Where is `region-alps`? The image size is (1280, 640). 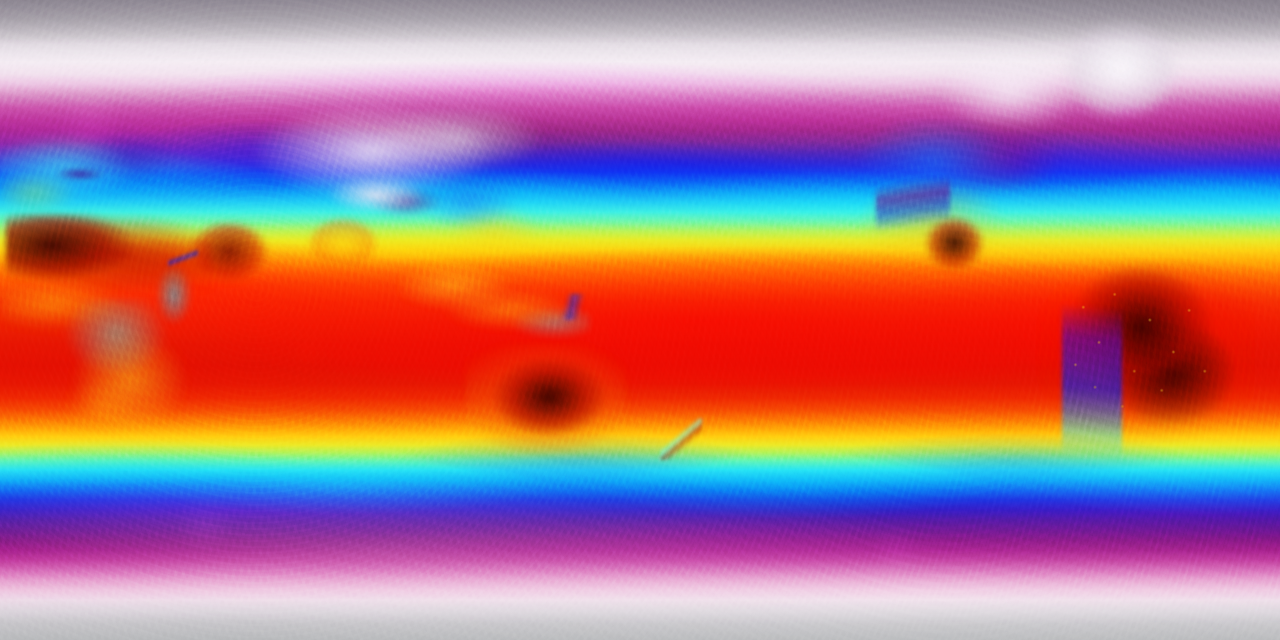
region-alps is located at coordinates (80, 174).